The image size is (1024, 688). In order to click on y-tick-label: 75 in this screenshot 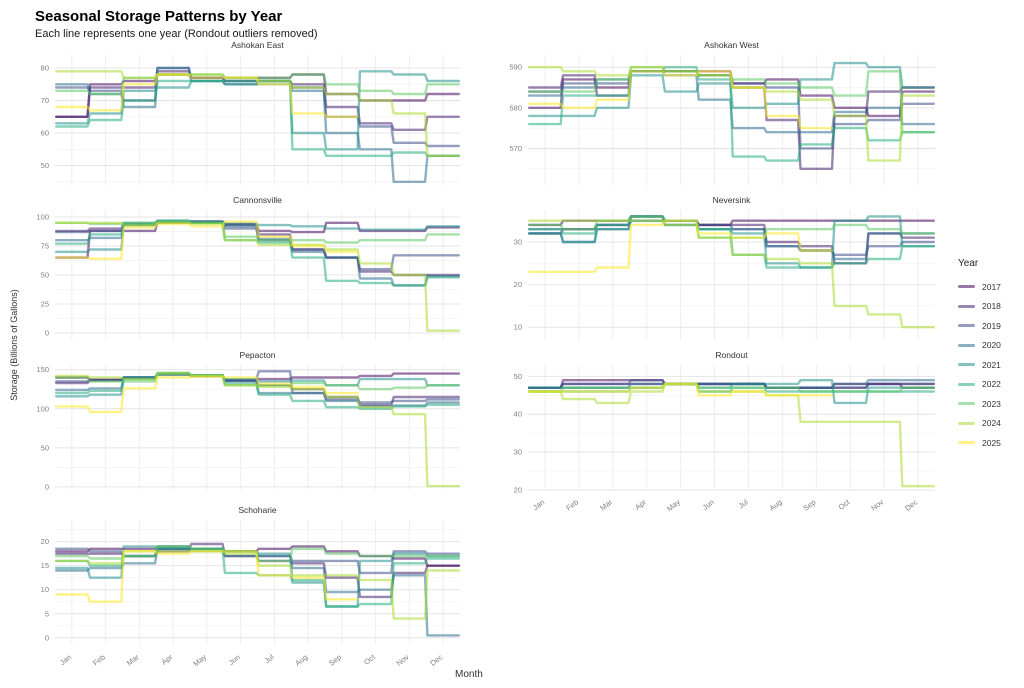, I will do `click(45, 245)`.